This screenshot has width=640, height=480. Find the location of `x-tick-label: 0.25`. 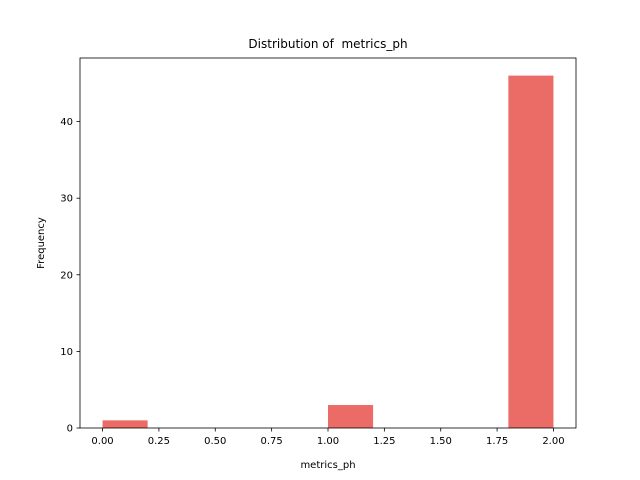

x-tick-label: 0.25 is located at coordinates (159, 441).